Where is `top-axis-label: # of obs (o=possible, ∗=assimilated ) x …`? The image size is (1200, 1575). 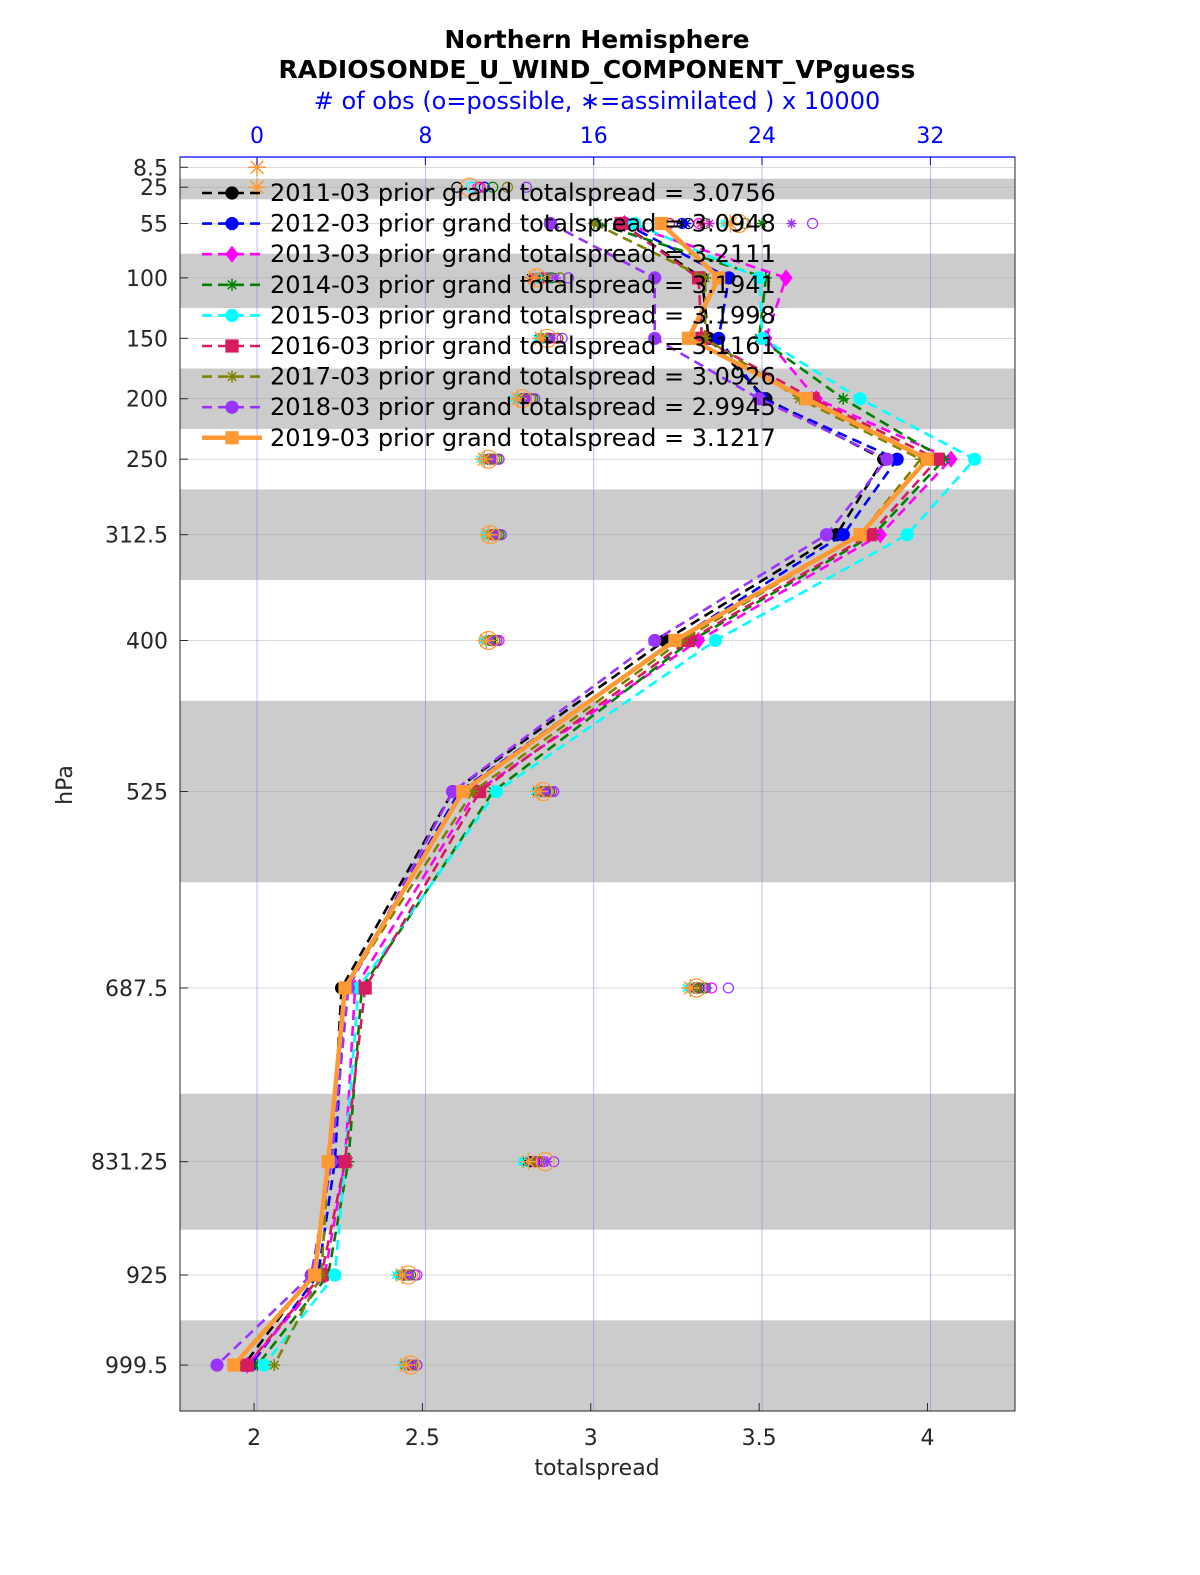 top-axis-label: # of obs (o=possible, ∗=assimilated ) x … is located at coordinates (597, 101).